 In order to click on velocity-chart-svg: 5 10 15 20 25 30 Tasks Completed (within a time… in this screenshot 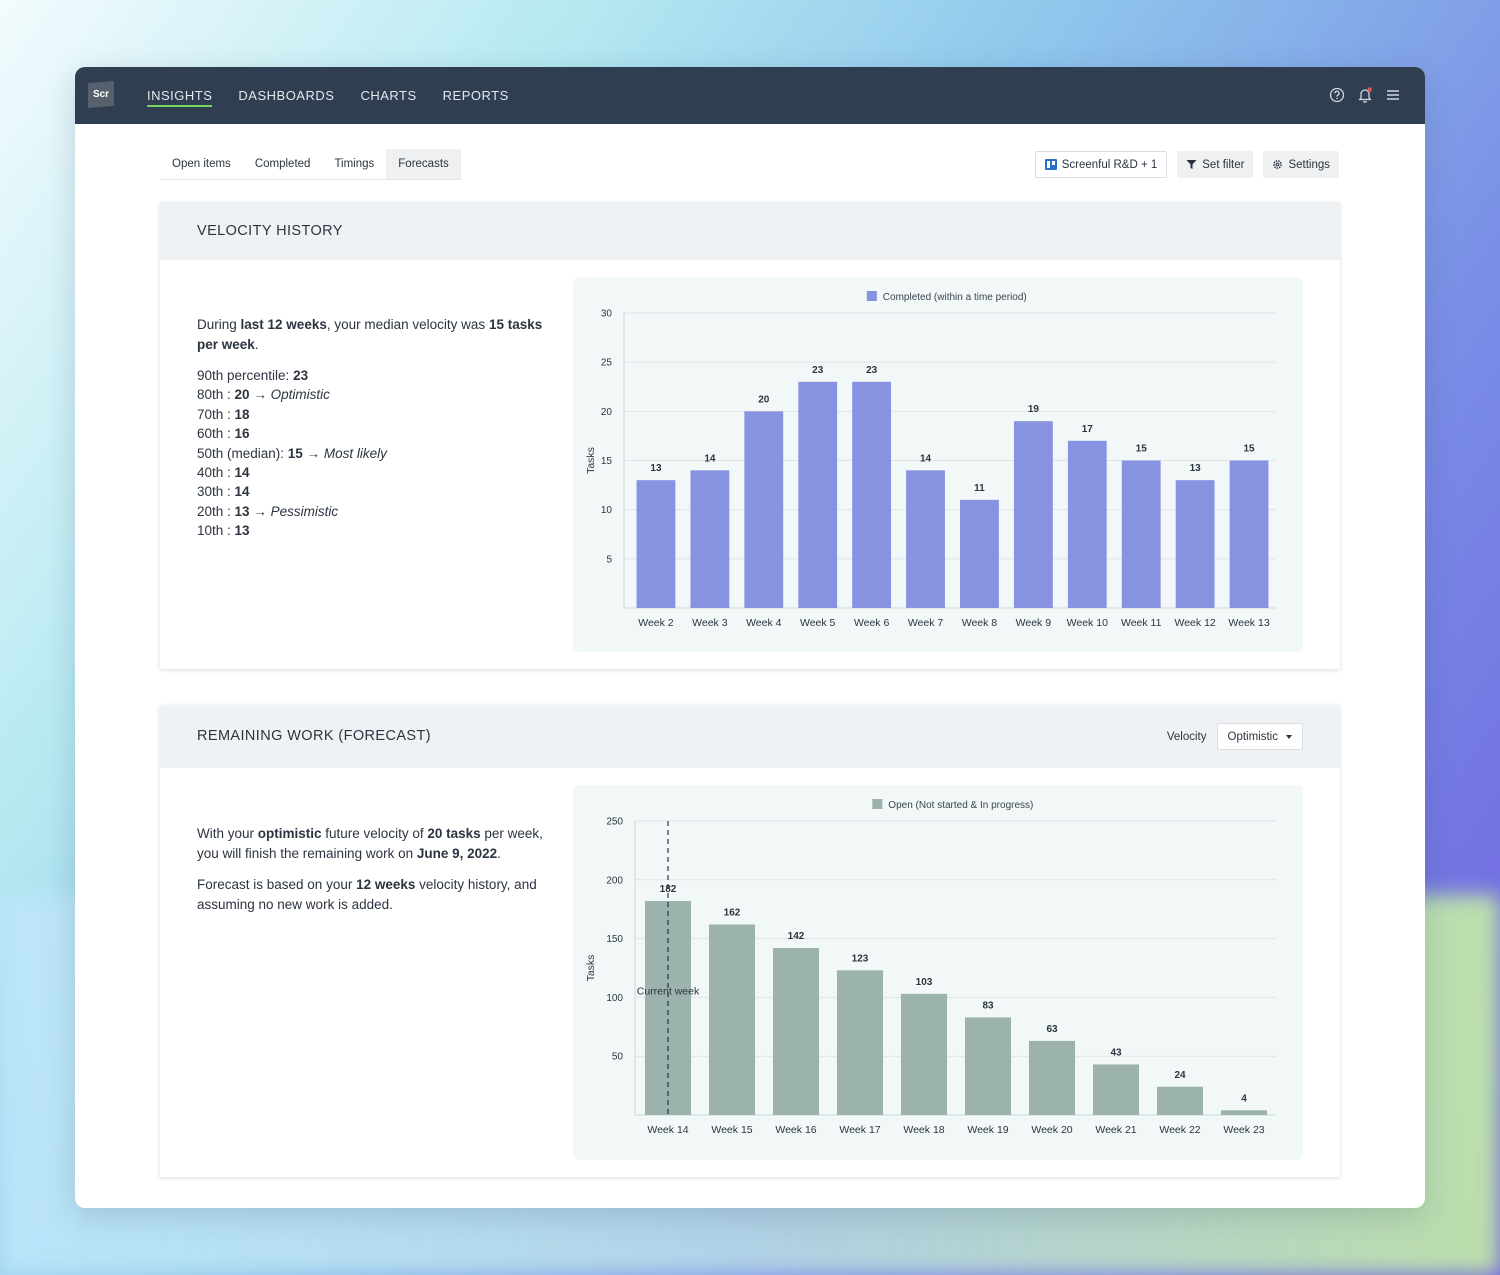, I will do `click(930, 460)`.